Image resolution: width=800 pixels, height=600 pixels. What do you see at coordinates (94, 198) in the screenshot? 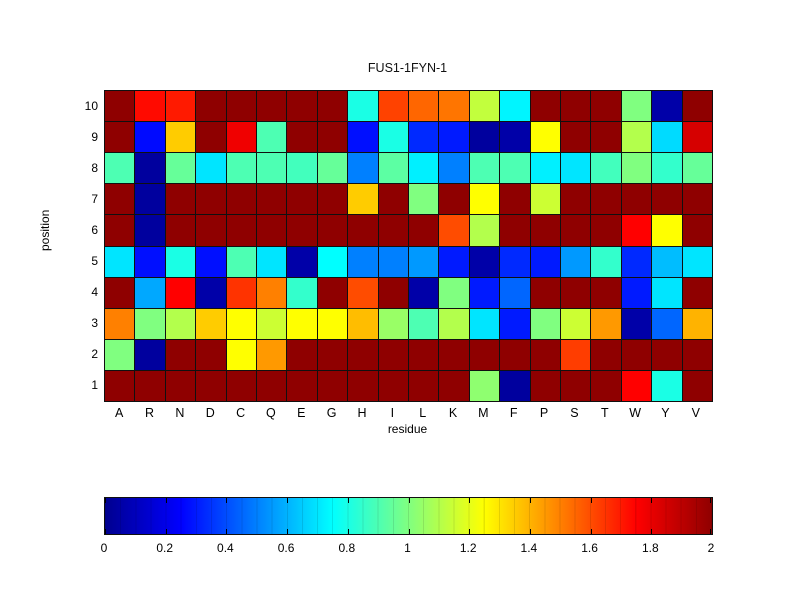
I see `y-axis-tick-label: 7` at bounding box center [94, 198].